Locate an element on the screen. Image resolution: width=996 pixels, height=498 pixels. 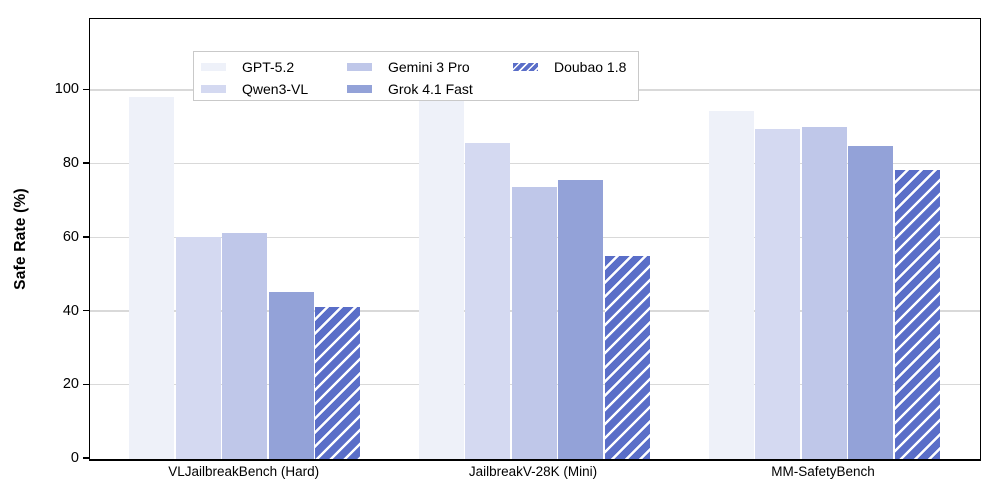
x-category-label: VLJailbreakBench (Hard) is located at coordinates (244, 471).